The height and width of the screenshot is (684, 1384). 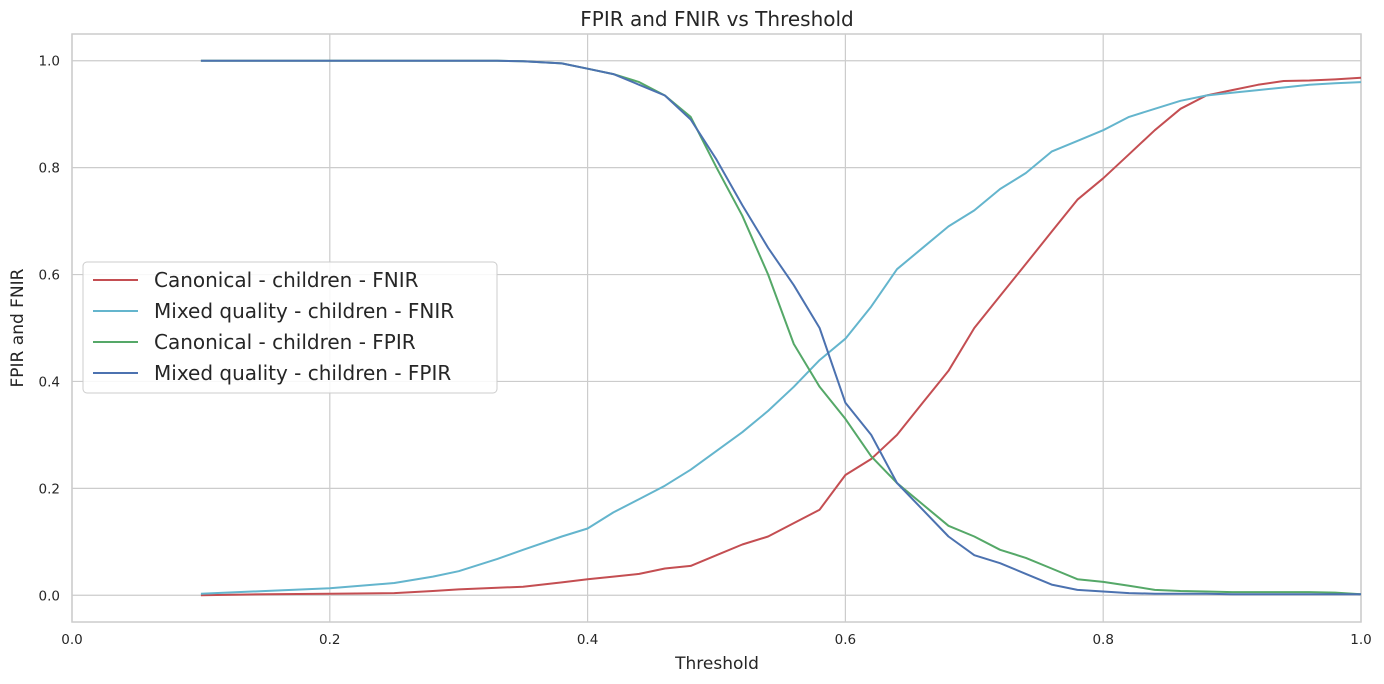 What do you see at coordinates (1360, 640) in the screenshot?
I see `x-tick-label: 1.0` at bounding box center [1360, 640].